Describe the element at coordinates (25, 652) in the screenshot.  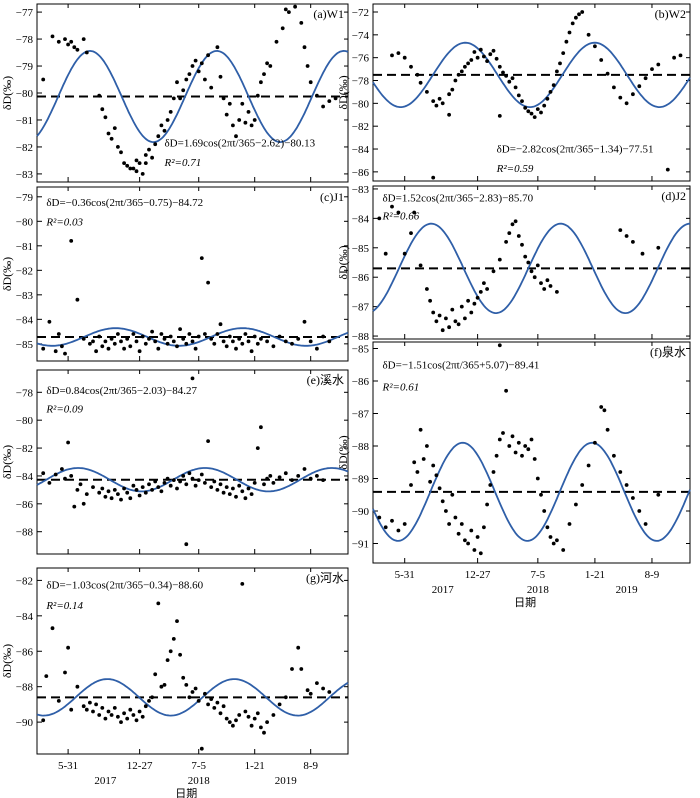
I see `panel-7-ytick-label: −86` at that location.